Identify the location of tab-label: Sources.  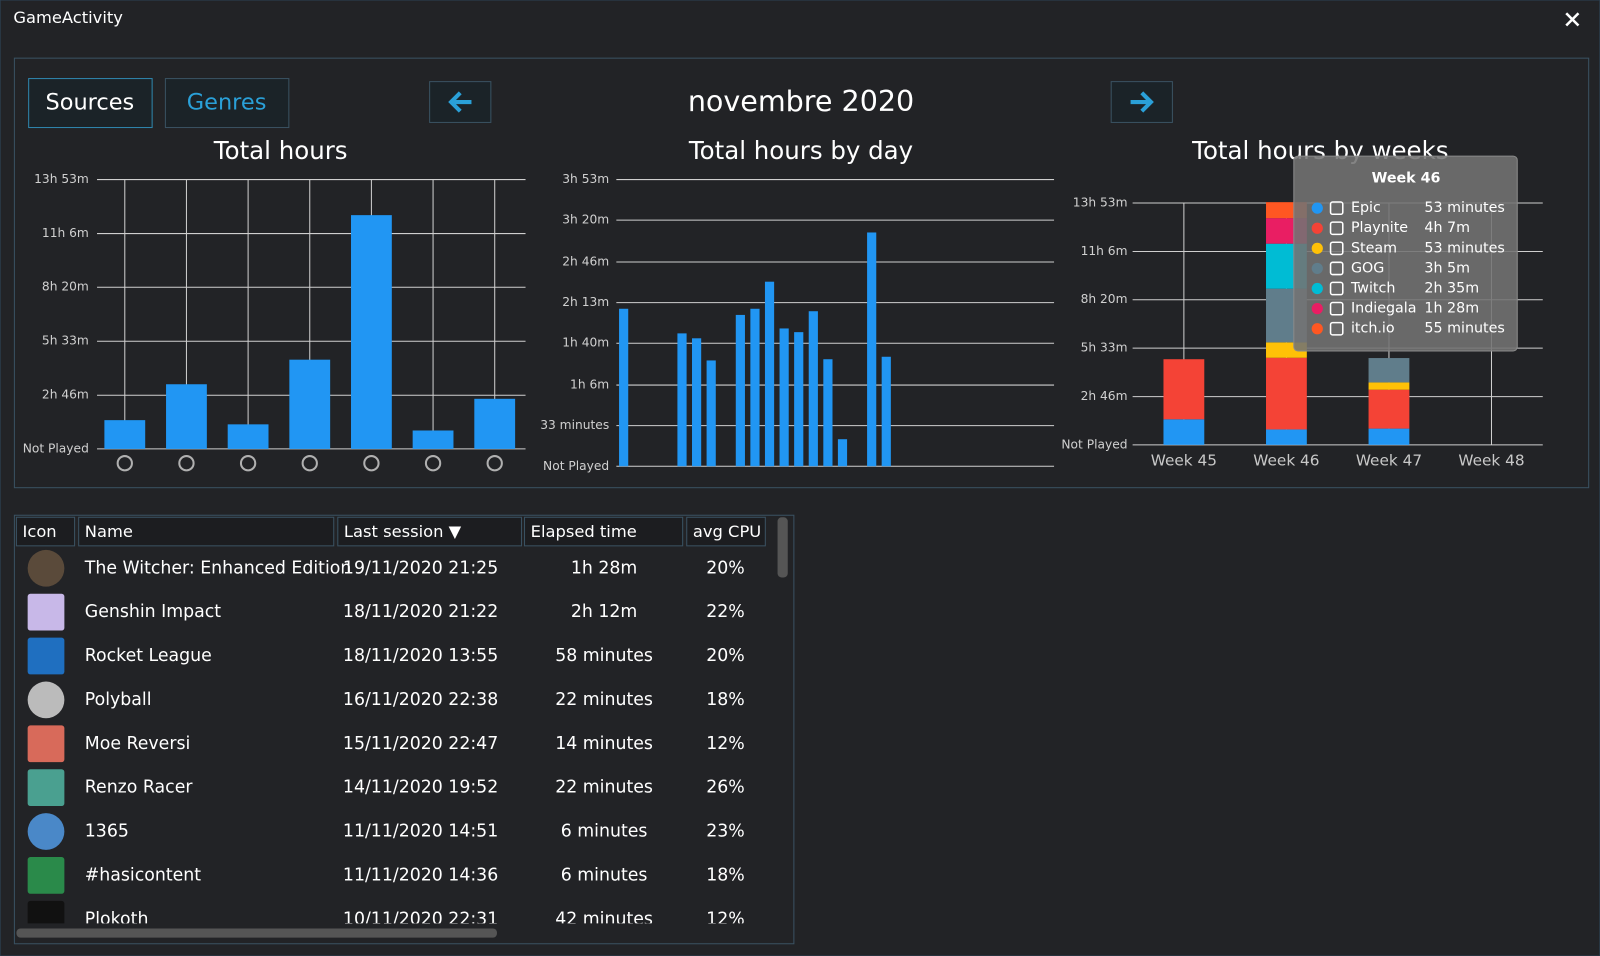
(90, 103).